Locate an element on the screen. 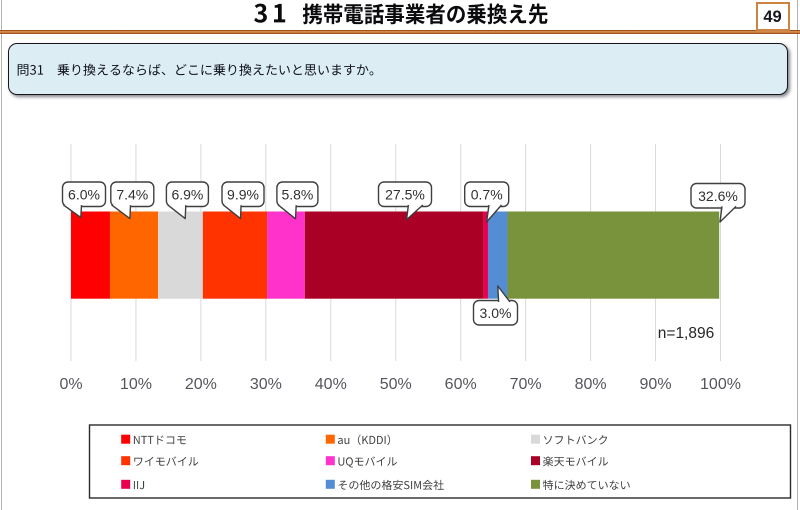 The image size is (800, 510). svg-text: 7.4% is located at coordinates (132, 194).